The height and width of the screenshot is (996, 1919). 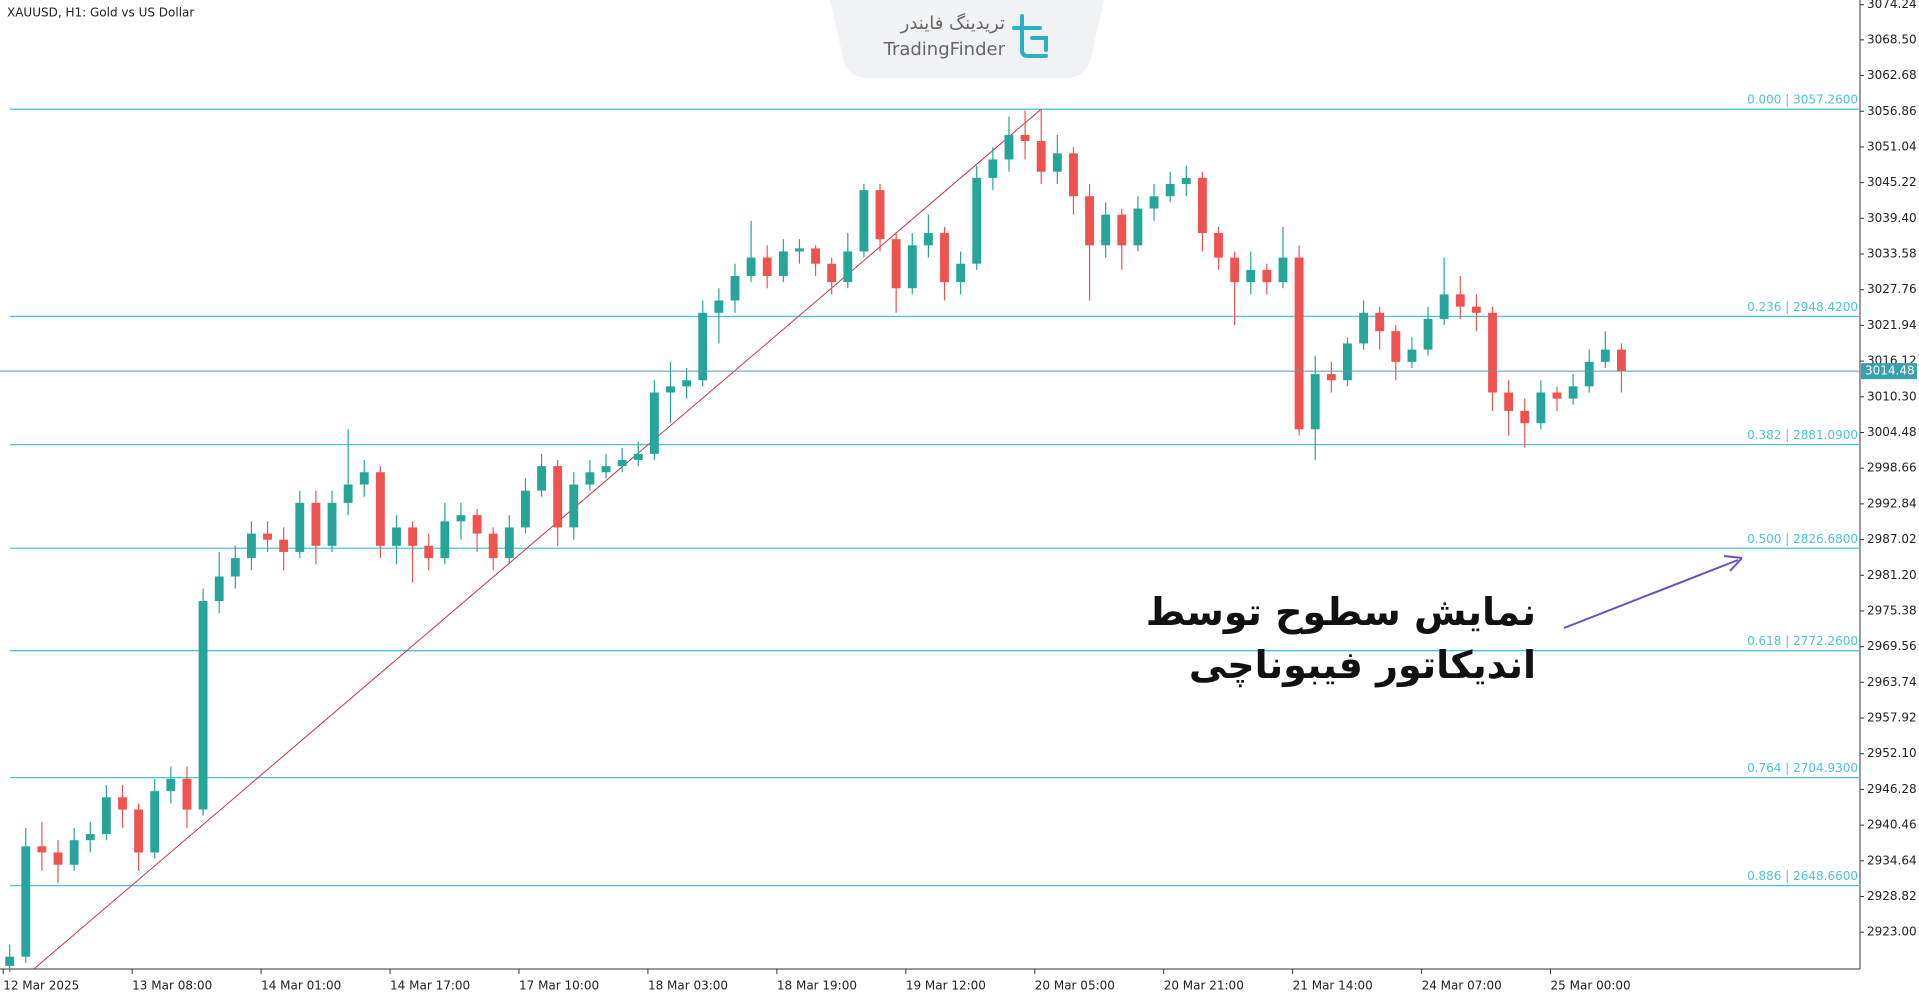 What do you see at coordinates (1892, 468) in the screenshot?
I see `y-tick-label: 2998.66` at bounding box center [1892, 468].